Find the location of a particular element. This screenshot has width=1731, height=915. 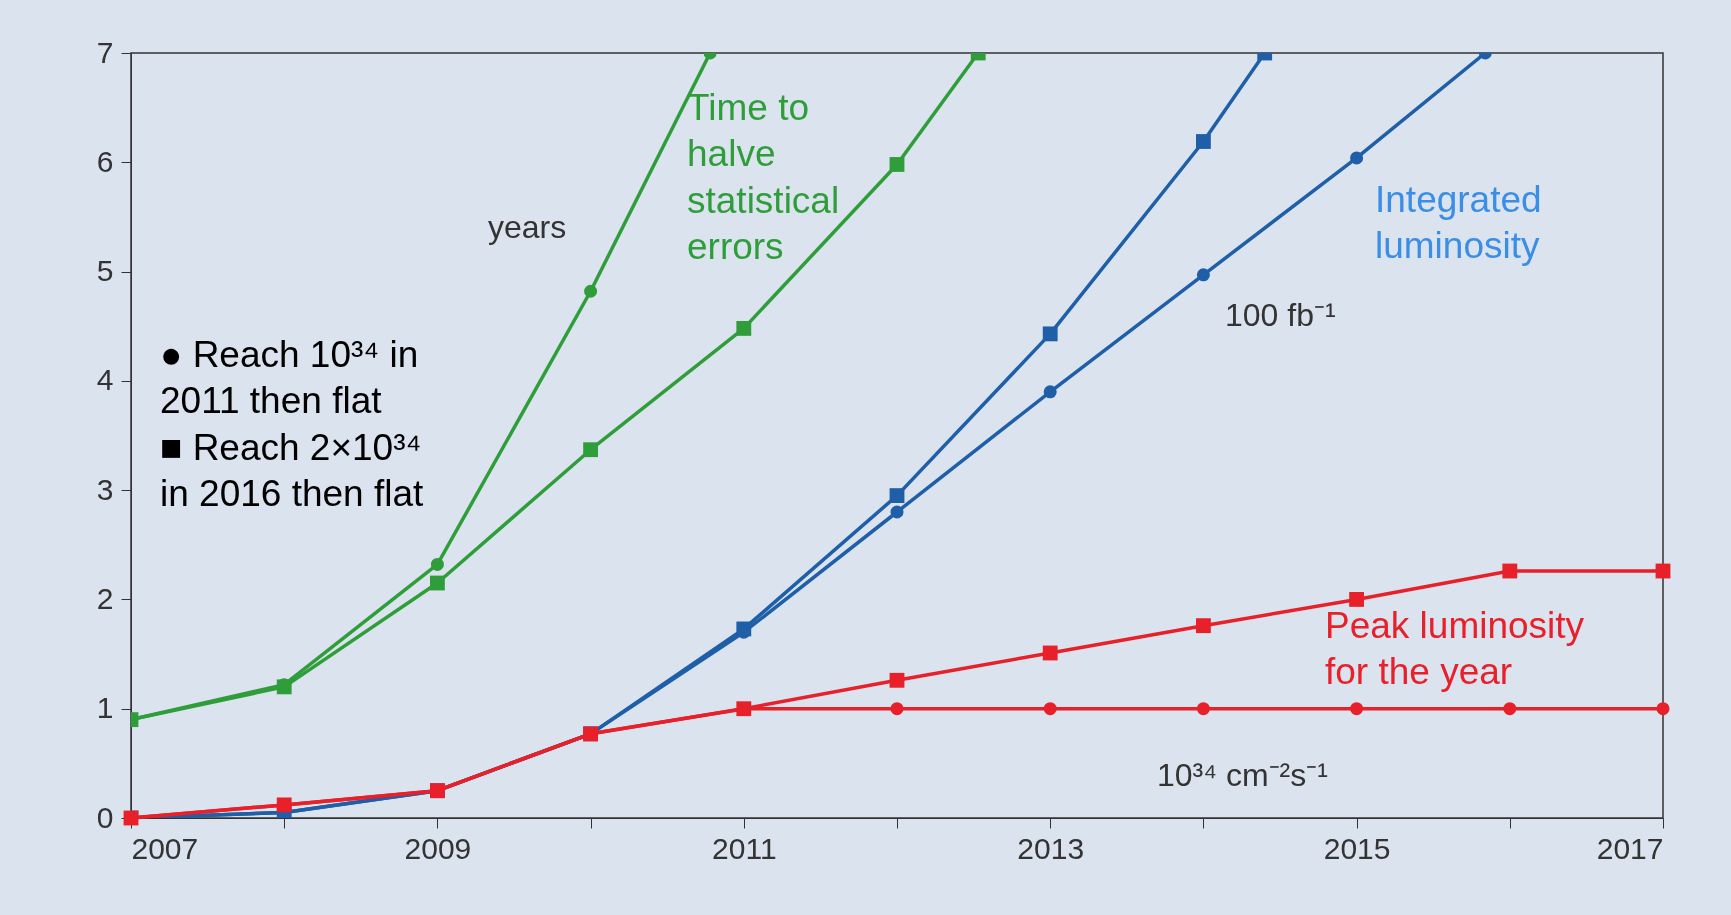

y-tick-label: 5 is located at coordinates (105, 271).